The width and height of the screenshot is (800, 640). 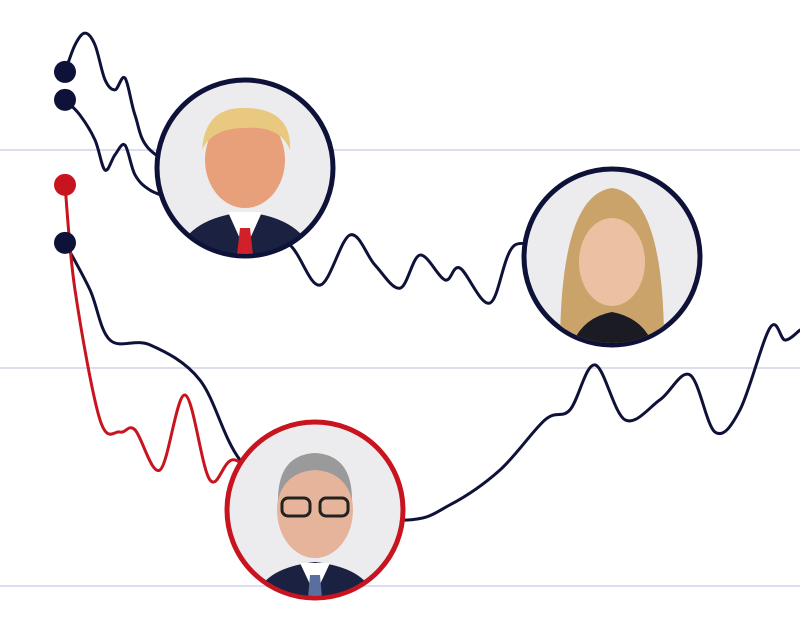 What do you see at coordinates (315, 524) in the screenshot?
I see `portrait-figure` at bounding box center [315, 524].